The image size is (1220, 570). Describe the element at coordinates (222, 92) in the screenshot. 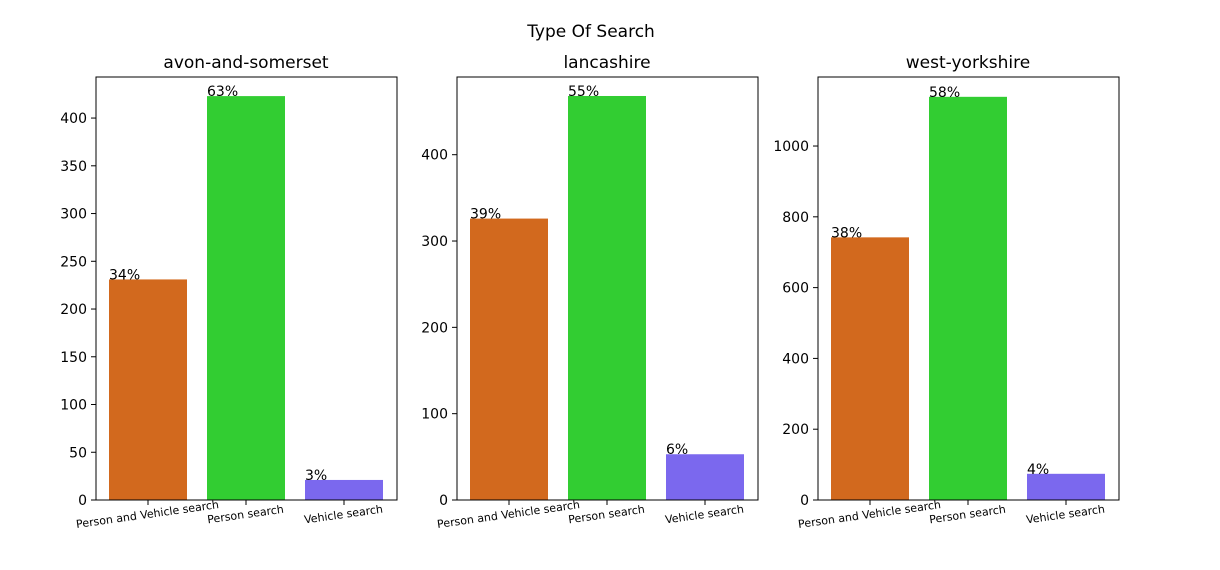

I see `data-label: 63%` at that location.